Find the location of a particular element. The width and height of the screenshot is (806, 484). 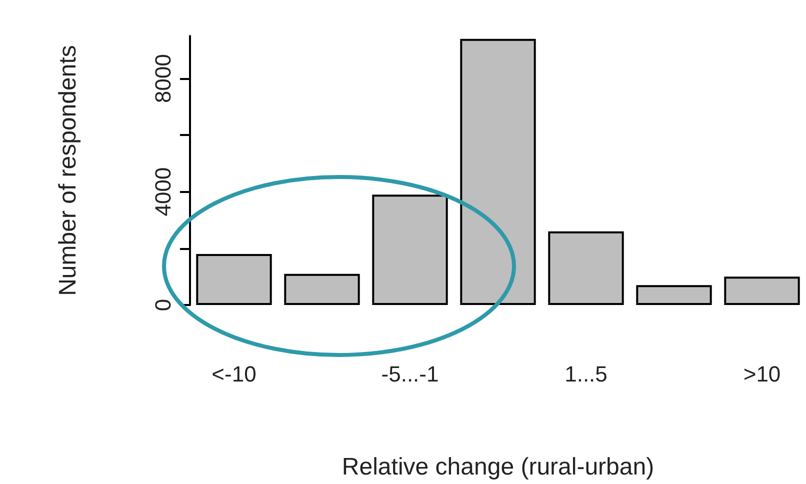

y-axis-title: Number of respondents is located at coordinates (68, 170).